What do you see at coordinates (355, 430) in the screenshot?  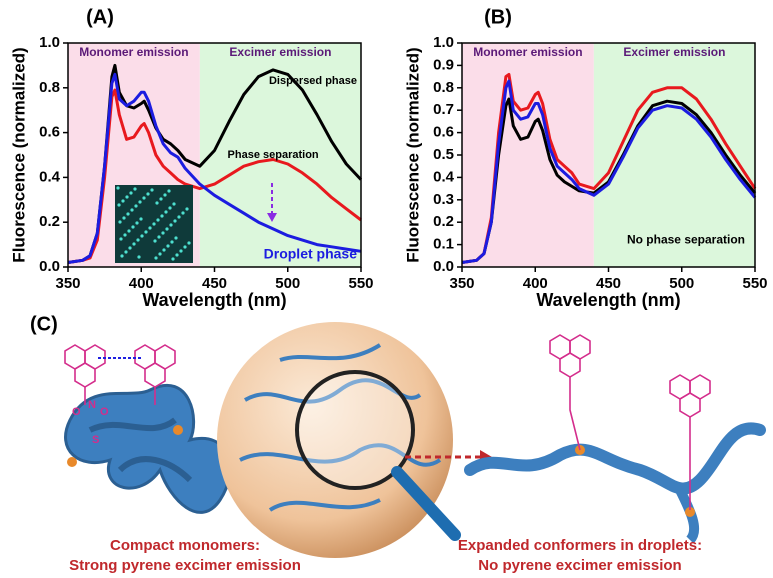 I see `magnifier-lens` at bounding box center [355, 430].